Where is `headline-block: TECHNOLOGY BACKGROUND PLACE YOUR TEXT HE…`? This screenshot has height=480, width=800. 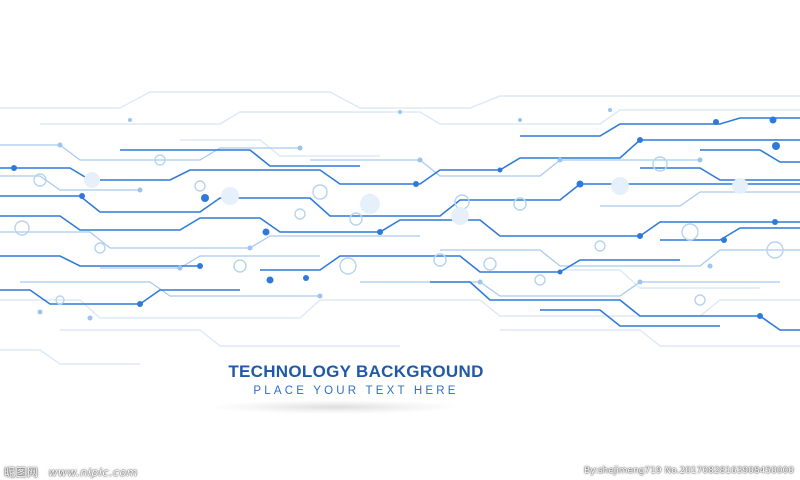 headline-block: TECHNOLOGY BACKGROUND PLACE YOUR TEXT HE… is located at coordinates (400, 379).